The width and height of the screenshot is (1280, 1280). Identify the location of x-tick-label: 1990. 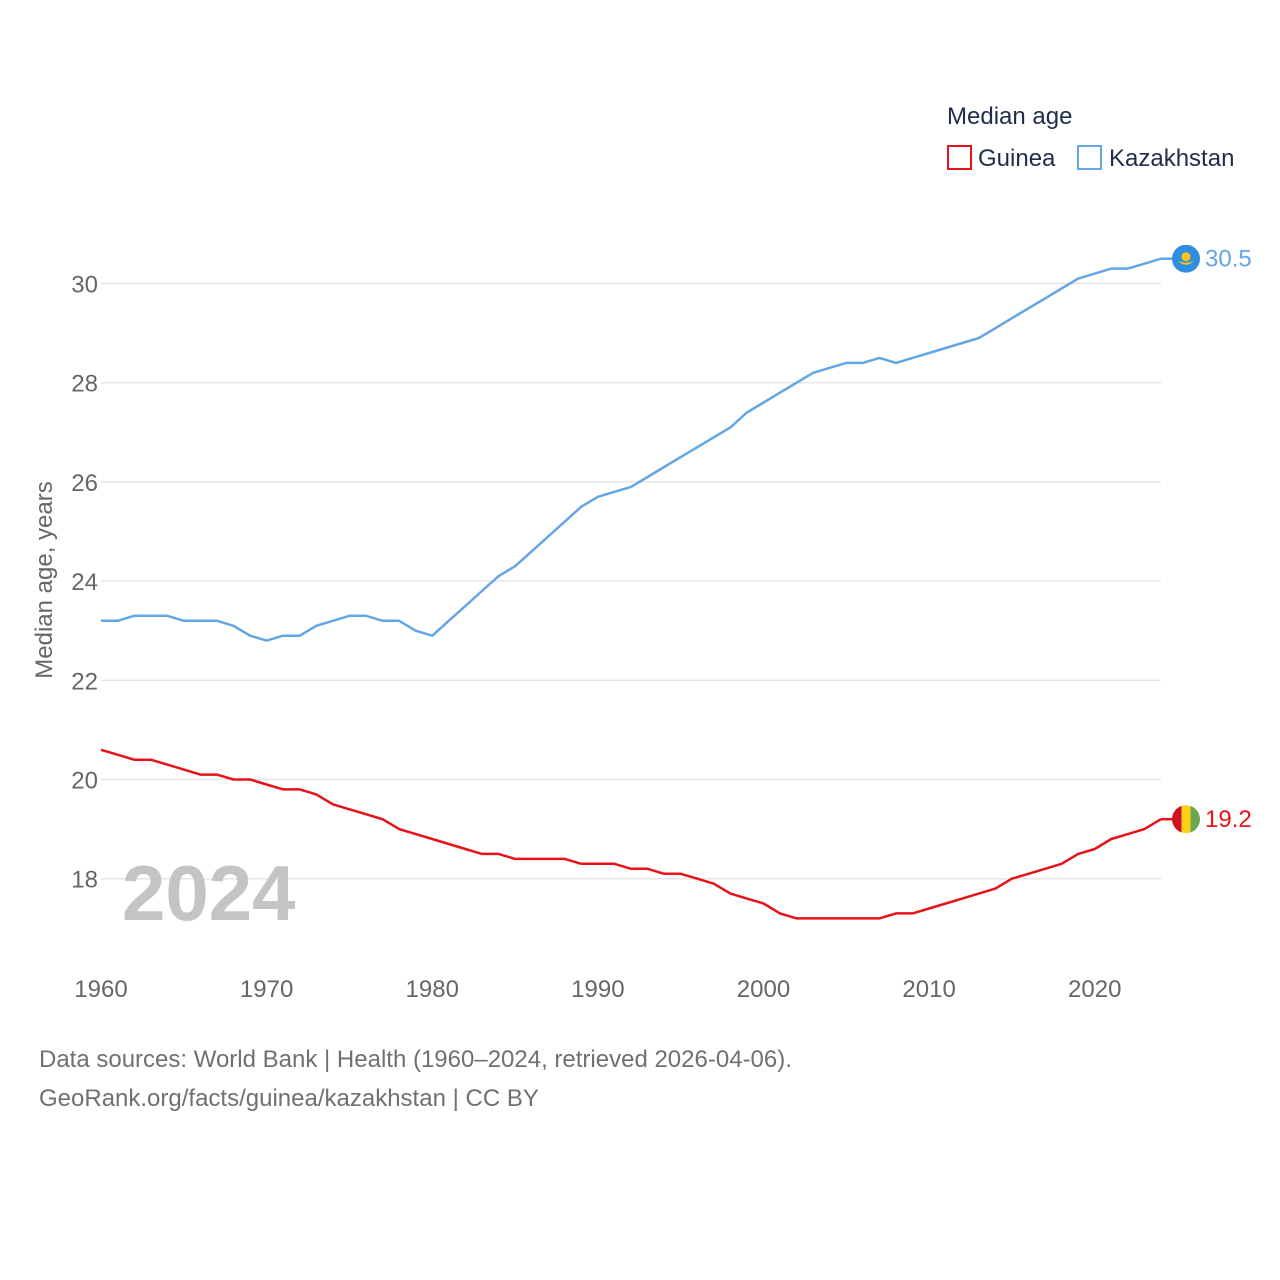
(597, 989).